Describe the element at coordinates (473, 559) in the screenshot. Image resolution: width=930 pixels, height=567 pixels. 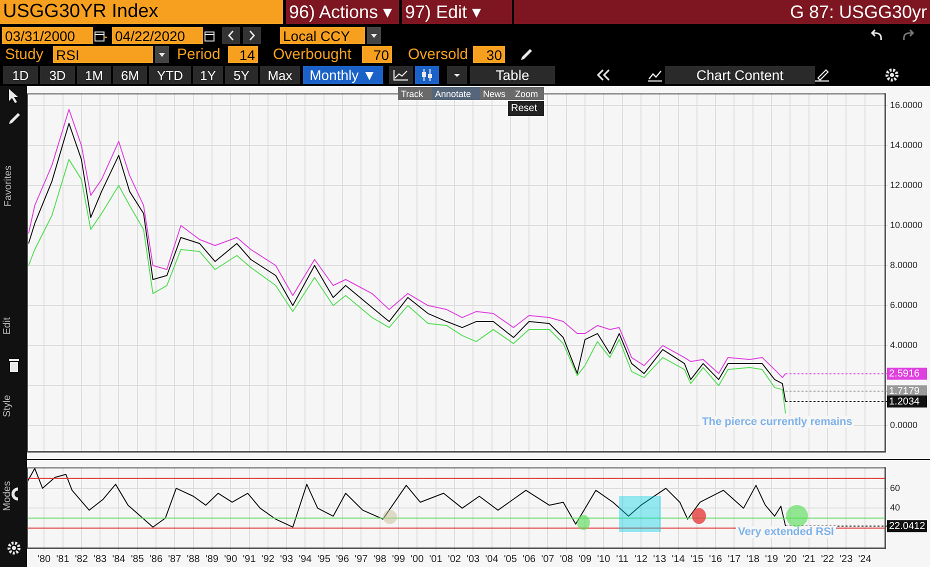
I see `x-tick-label: '03` at that location.